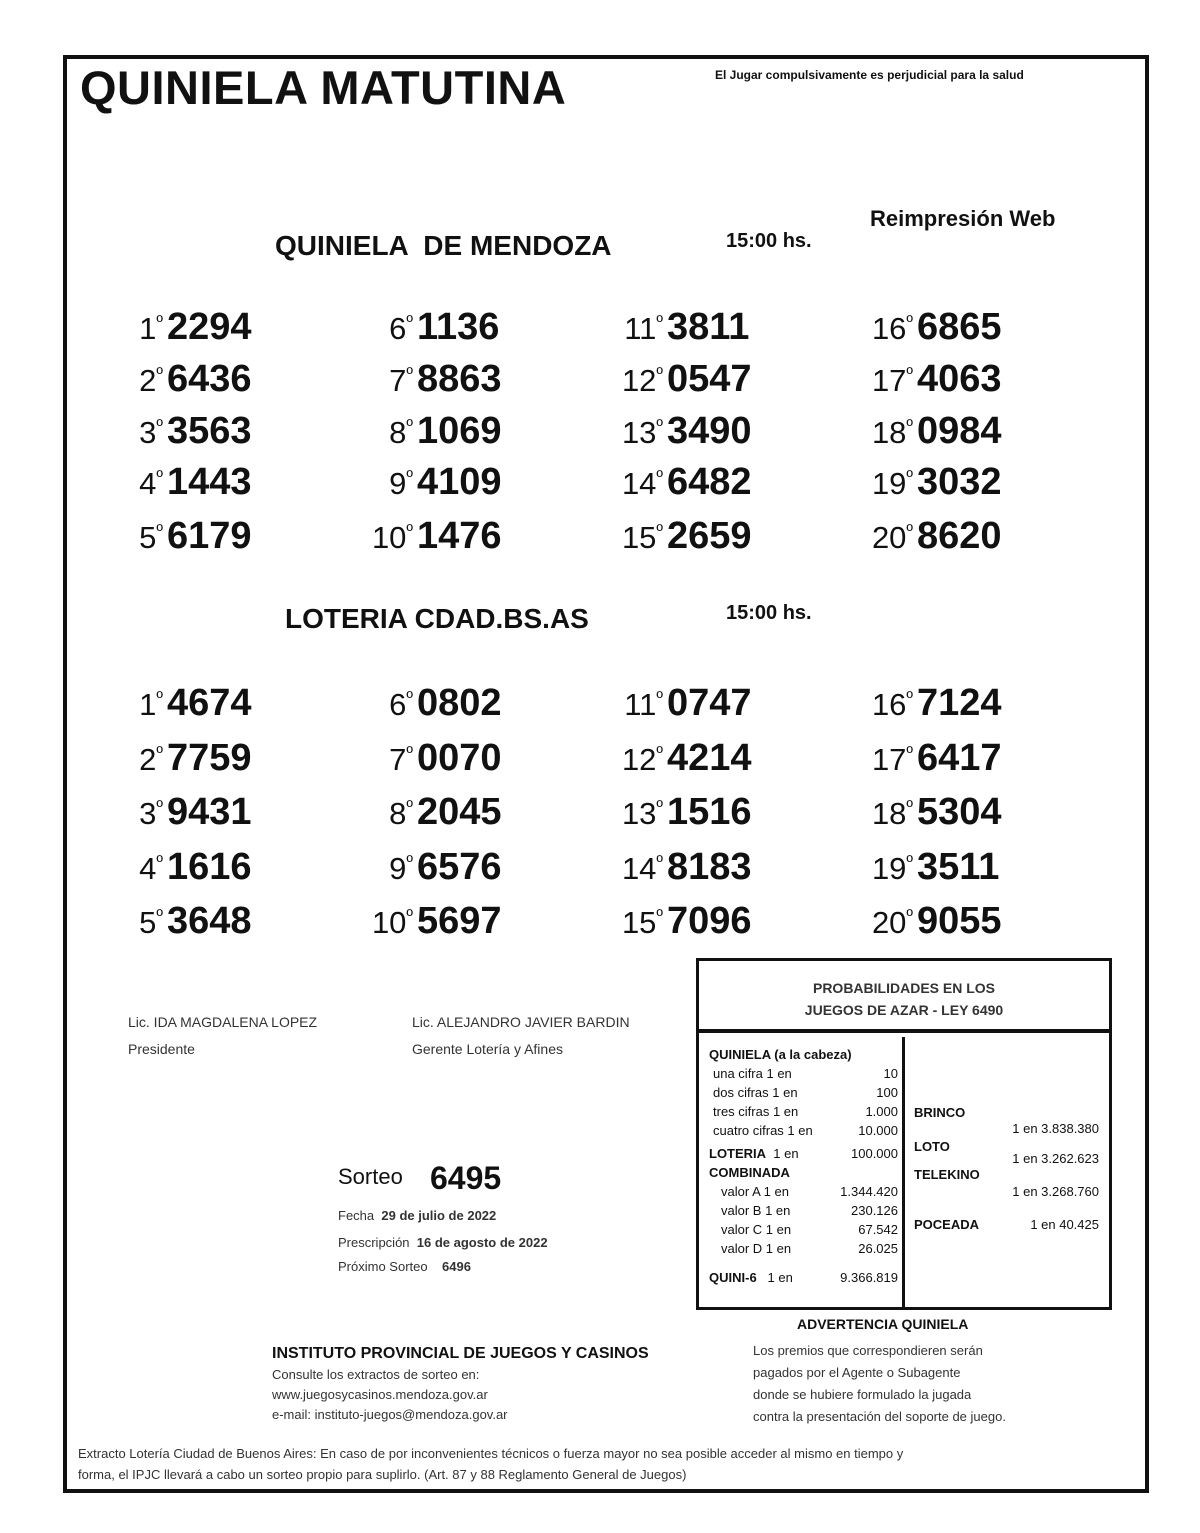 The height and width of the screenshot is (1533, 1200). I want to click on result-position: 4º, so click(151, 483).